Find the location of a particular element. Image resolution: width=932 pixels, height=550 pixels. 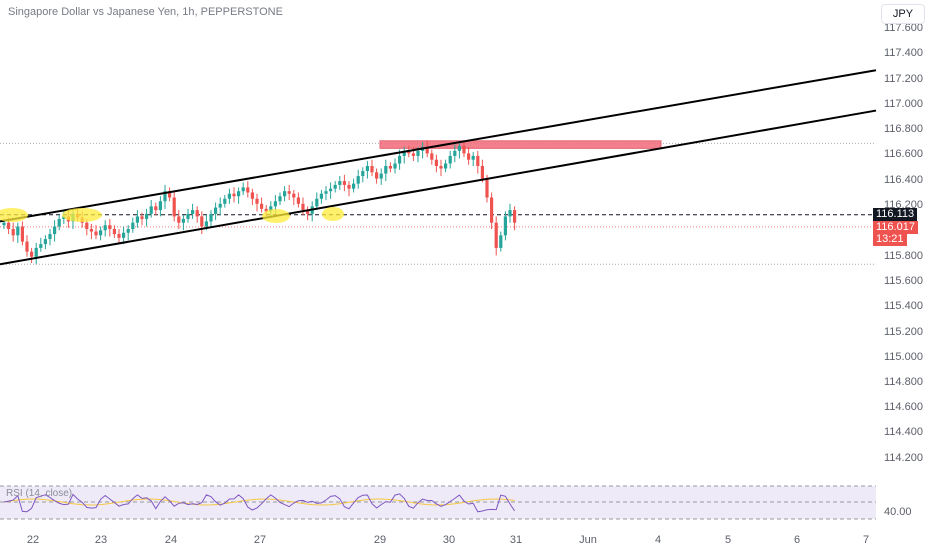

price-axis-label: 114.600 is located at coordinates (903, 407).